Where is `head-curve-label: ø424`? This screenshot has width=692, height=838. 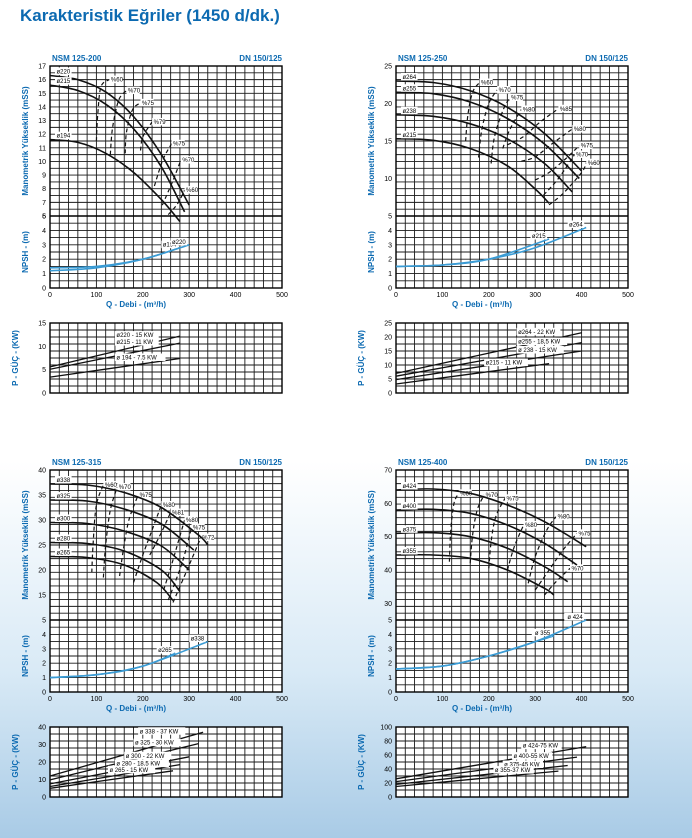 head-curve-label: ø424 is located at coordinates (410, 487).